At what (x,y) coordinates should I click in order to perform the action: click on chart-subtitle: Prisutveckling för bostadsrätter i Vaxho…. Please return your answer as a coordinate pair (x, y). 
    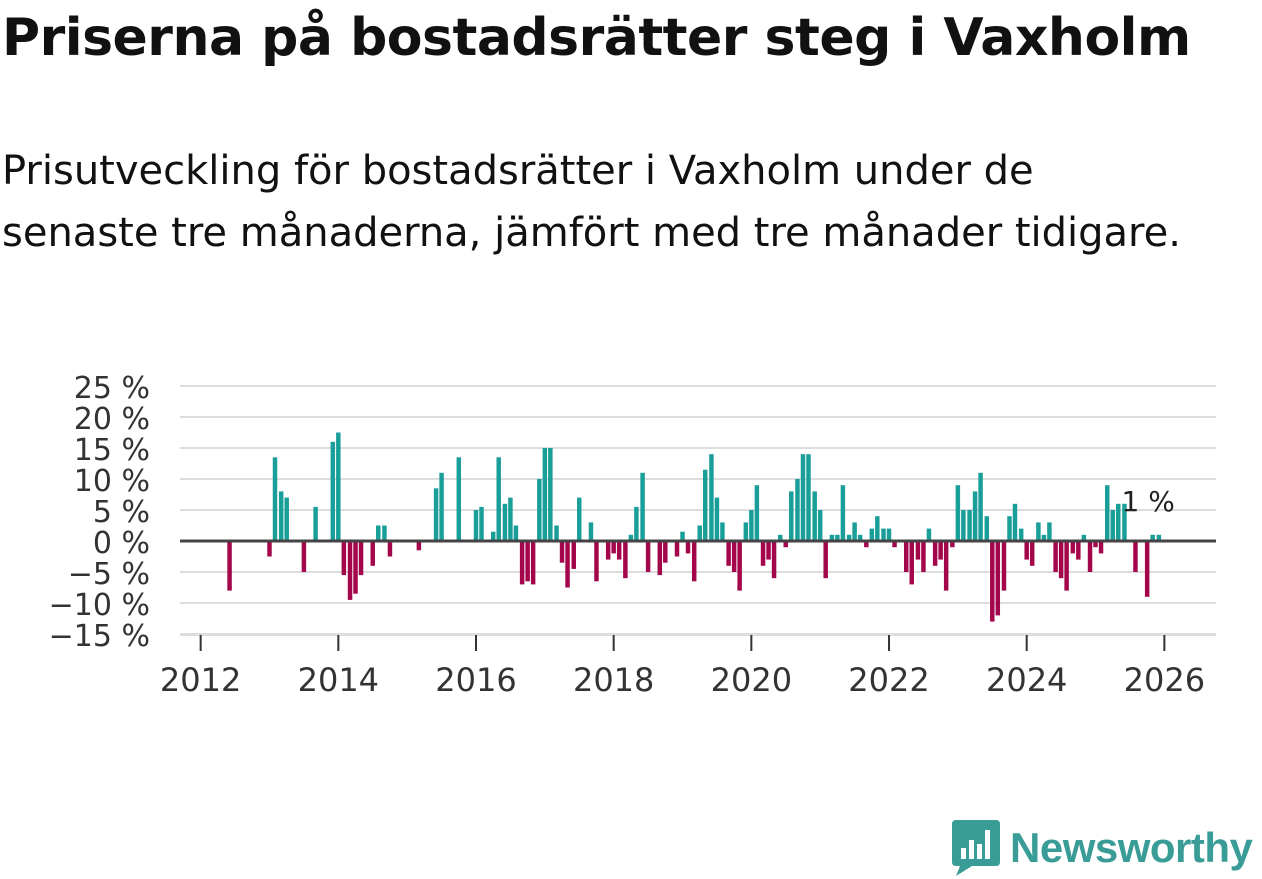
    Looking at the image, I should click on (591, 202).